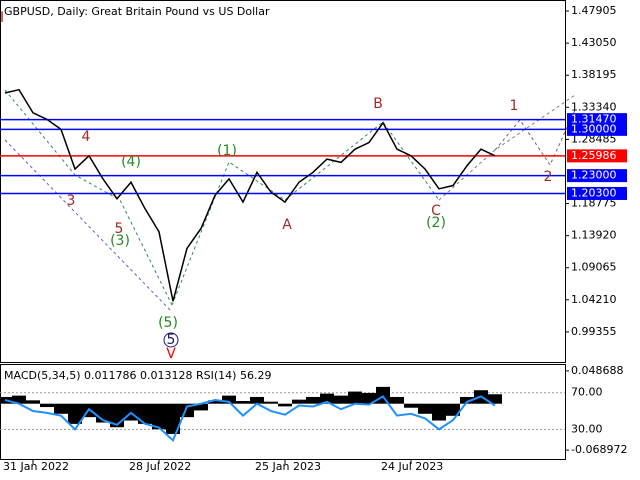 This screenshot has width=640, height=480. What do you see at coordinates (514, 106) in the screenshot?
I see `wave-label: 1` at bounding box center [514, 106].